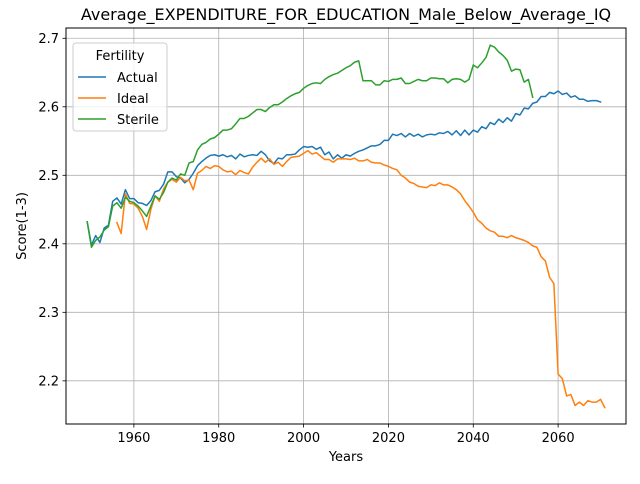  I want to click on y-tick-label: 2.7, so click(48, 39).